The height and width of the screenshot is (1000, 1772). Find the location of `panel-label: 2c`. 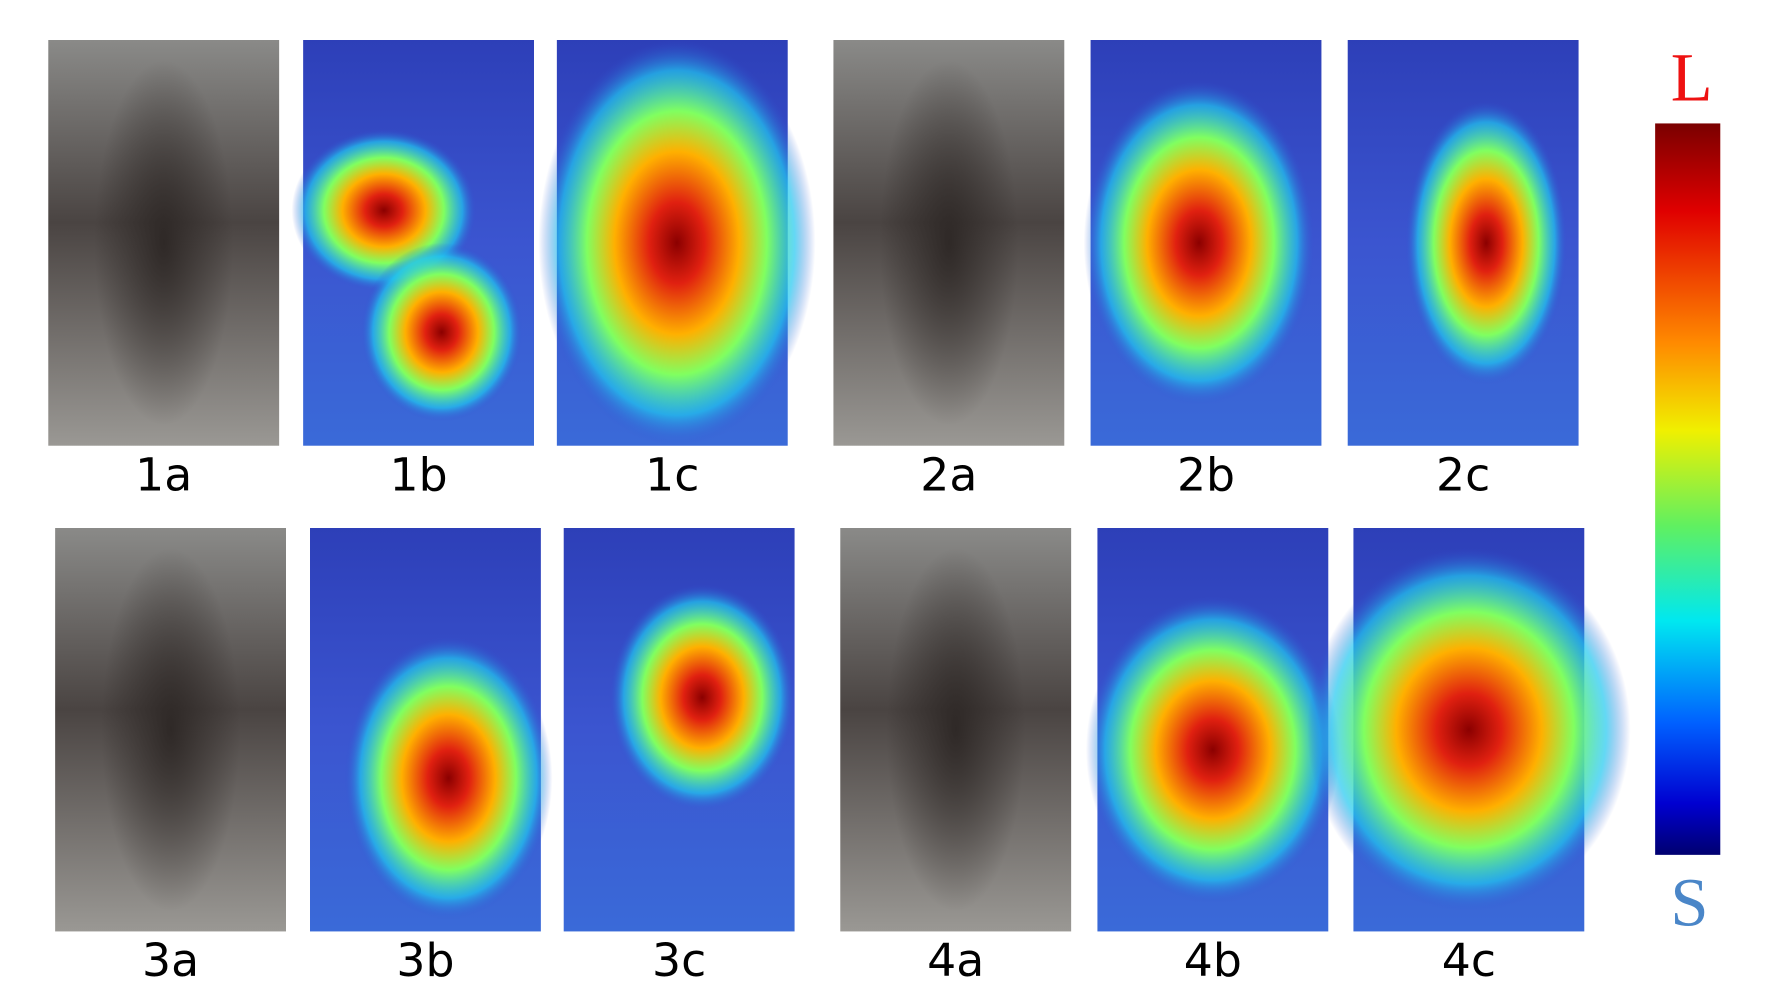

panel-label: 2c is located at coordinates (1463, 474).